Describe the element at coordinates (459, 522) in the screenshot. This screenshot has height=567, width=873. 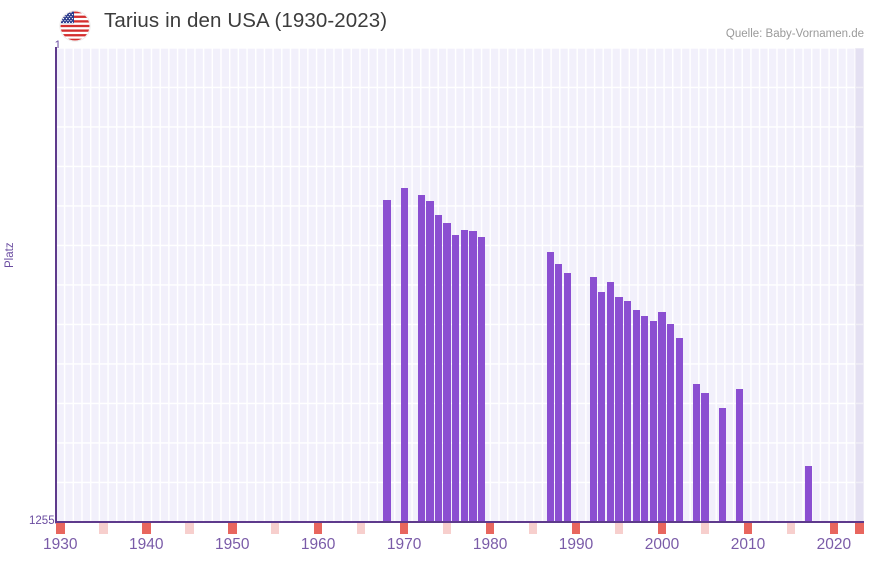
I see `x-axis-line` at that location.